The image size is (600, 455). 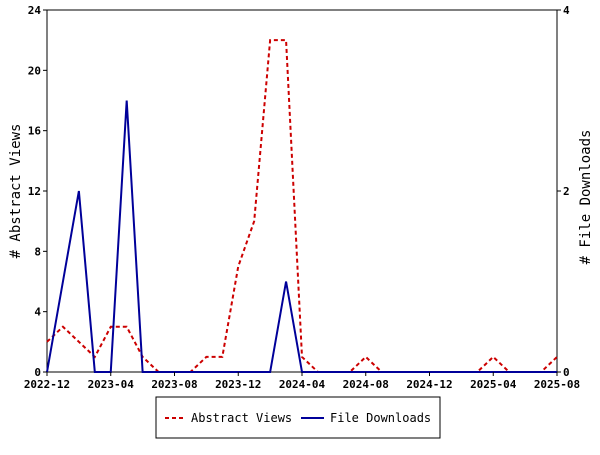 I want to click on y-tick-label-left: 0, so click(x=37, y=372).